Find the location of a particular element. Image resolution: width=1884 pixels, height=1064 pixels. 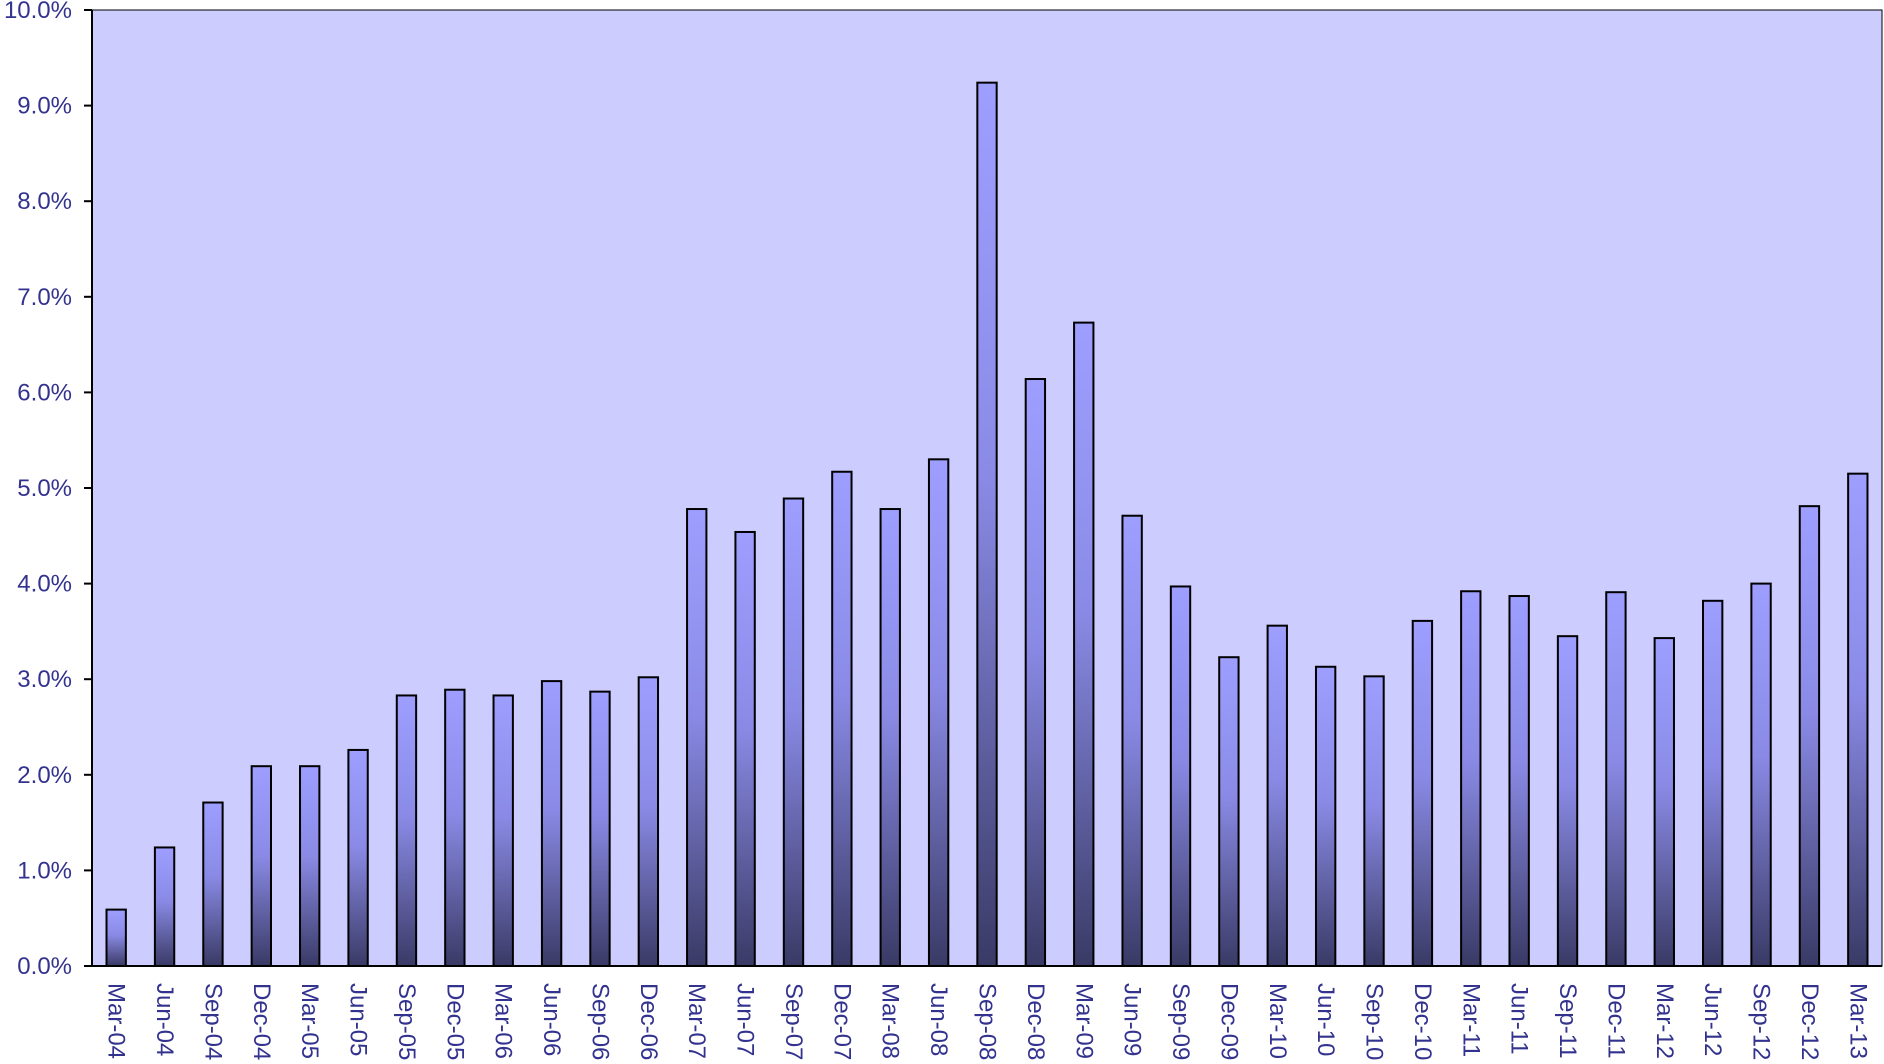

x-tick-label: Jun-06 is located at coordinates (551, 1019).